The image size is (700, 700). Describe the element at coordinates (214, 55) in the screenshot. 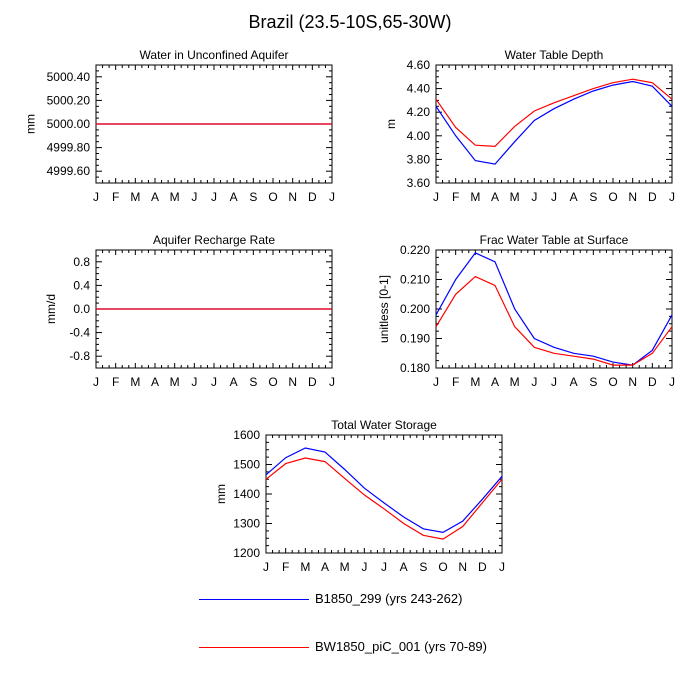

I see `chart-title: Water in Unconfined Aquifer` at that location.